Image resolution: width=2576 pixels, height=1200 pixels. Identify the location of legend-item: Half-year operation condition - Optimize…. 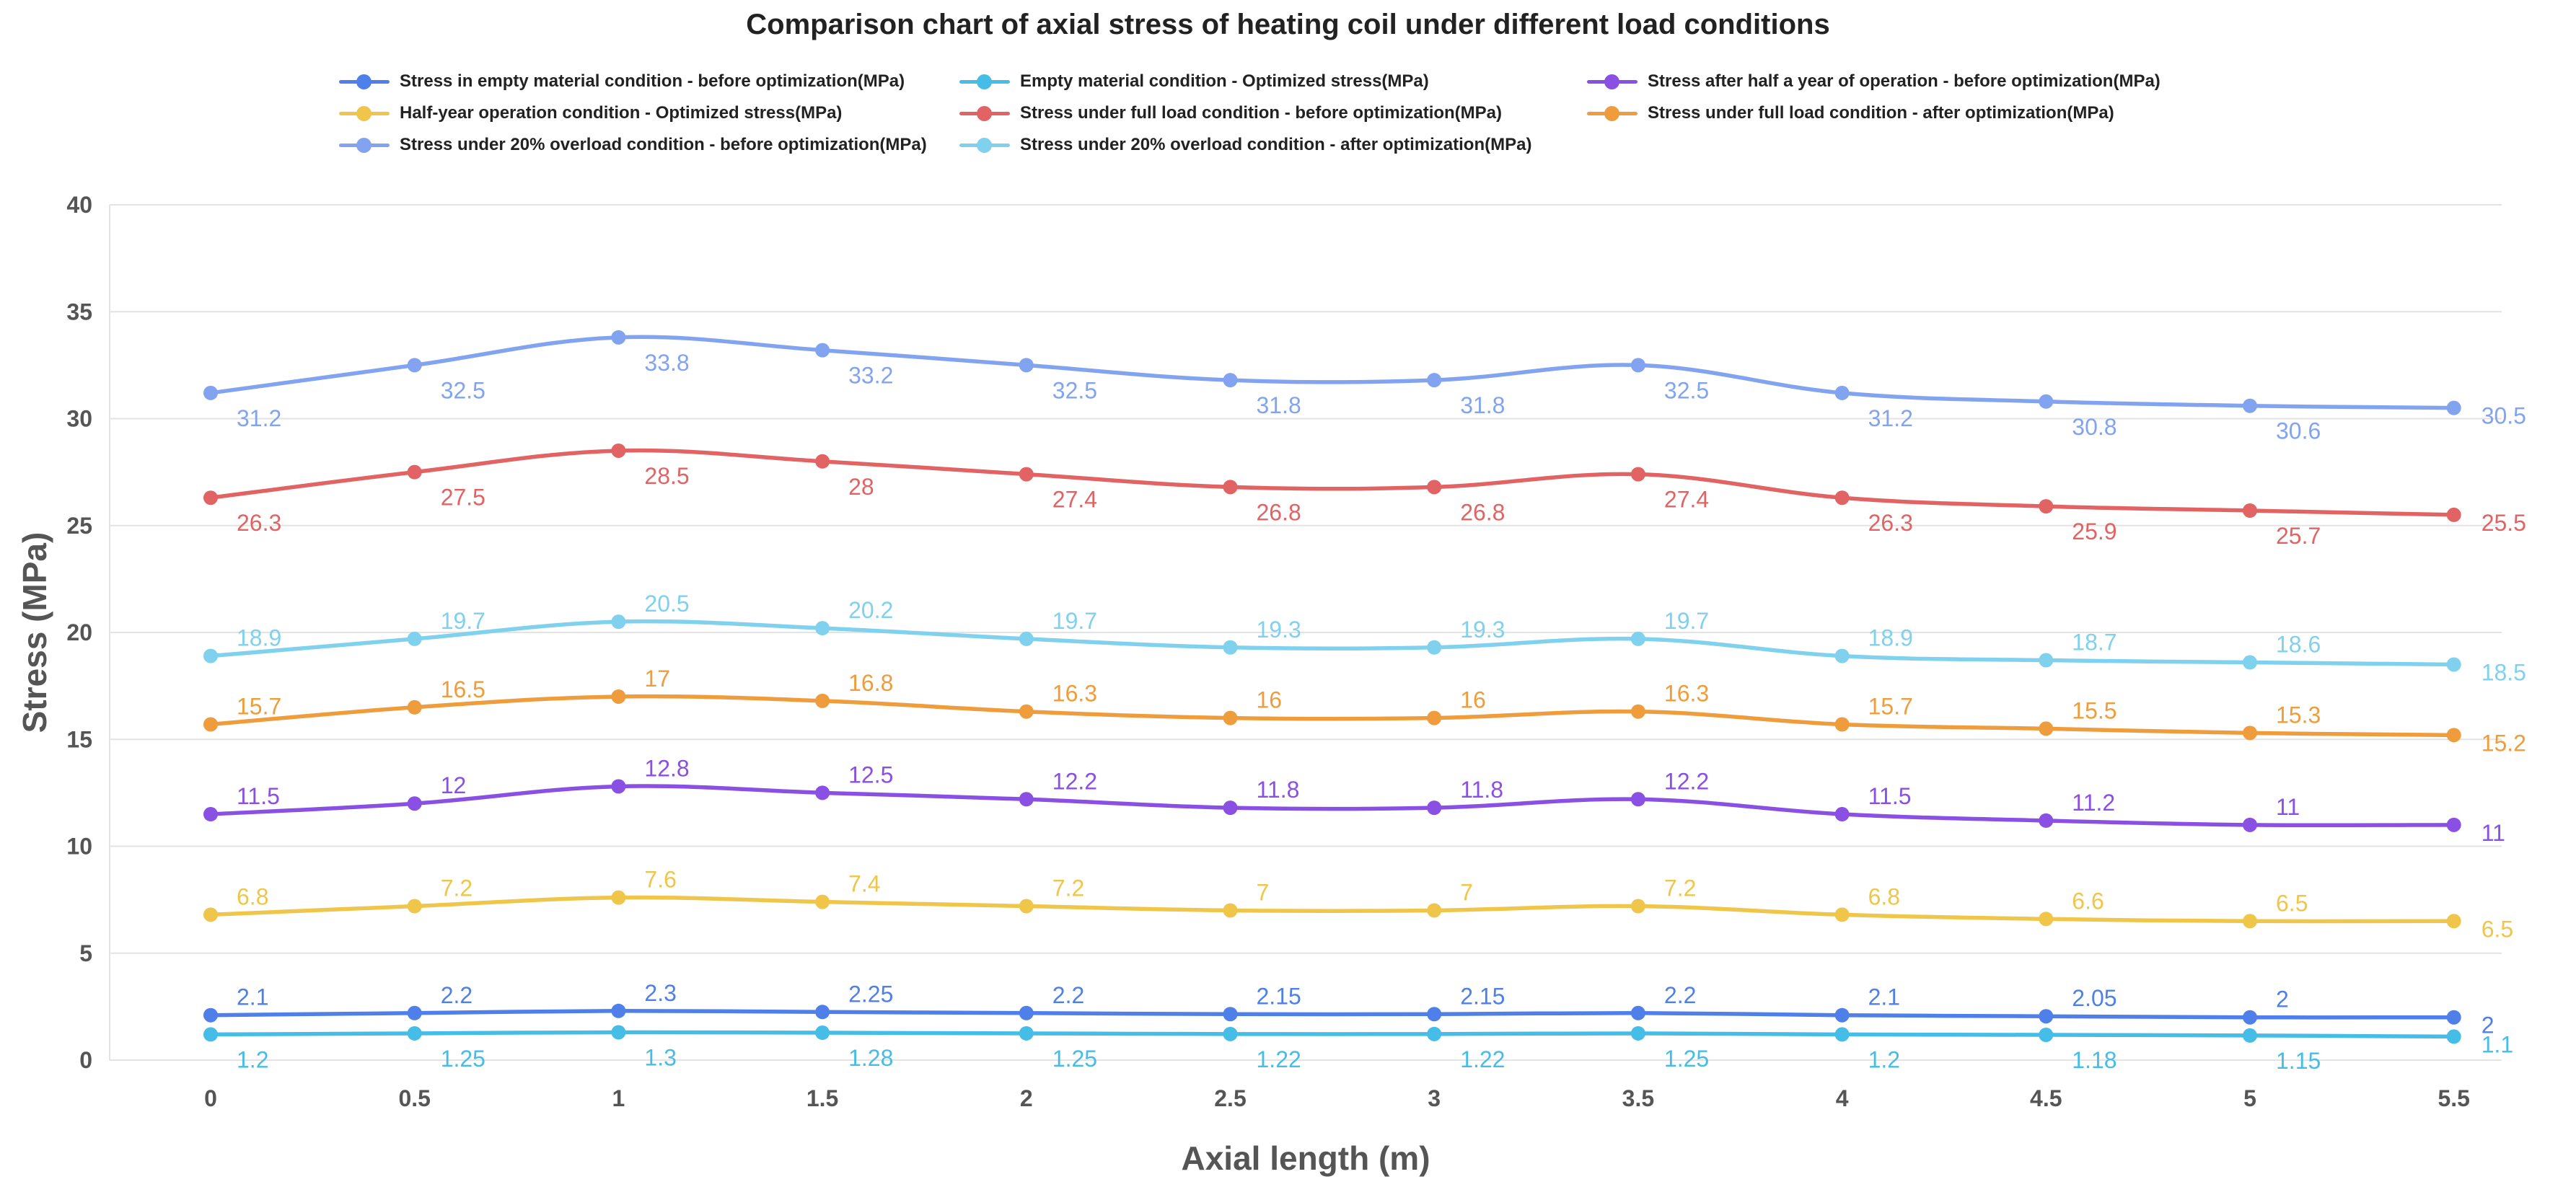
(649, 113).